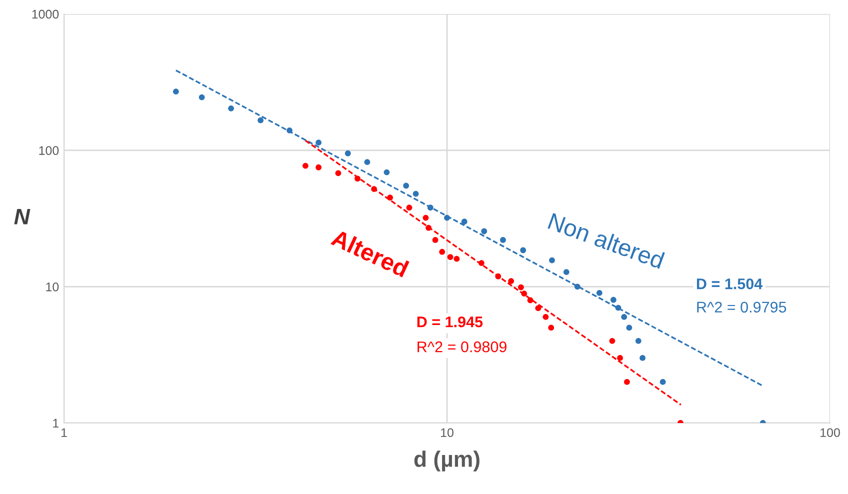  What do you see at coordinates (830, 433) in the screenshot?
I see `x-tick-label: 100` at bounding box center [830, 433].